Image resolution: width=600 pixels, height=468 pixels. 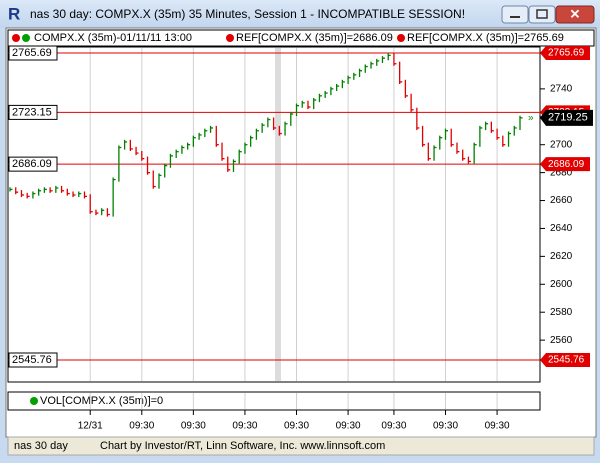 What do you see at coordinates (561, 312) in the screenshot?
I see `y-tick-label: 2580` at bounding box center [561, 312].